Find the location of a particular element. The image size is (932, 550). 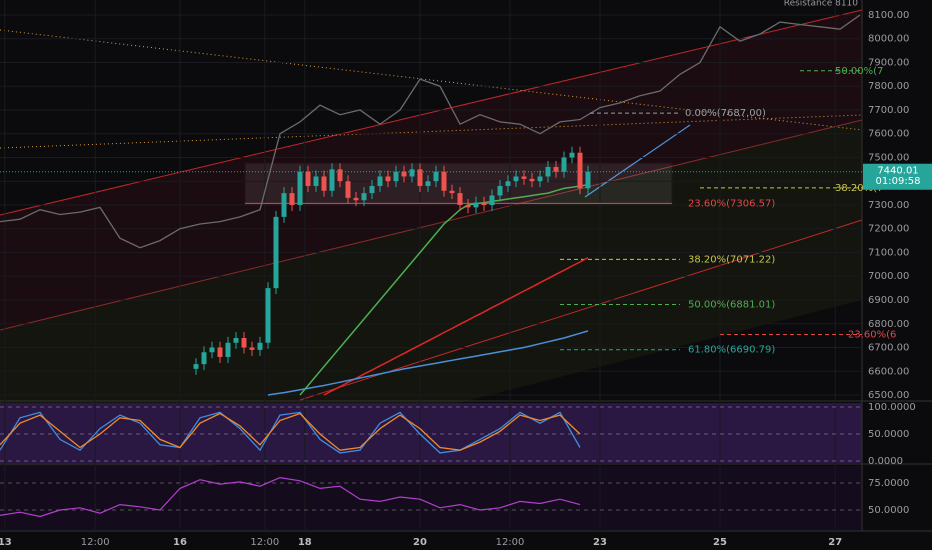

x-tick-label: 13 is located at coordinates (6, 542).